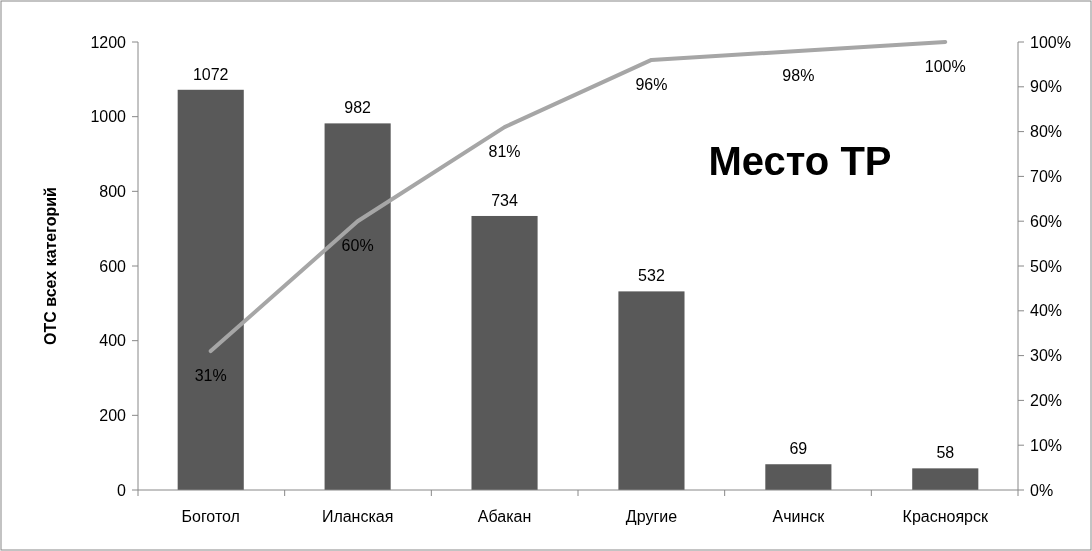 This screenshot has width=1092, height=551. Describe the element at coordinates (113, 341) in the screenshot. I see `y-tick-label: 400` at that location.